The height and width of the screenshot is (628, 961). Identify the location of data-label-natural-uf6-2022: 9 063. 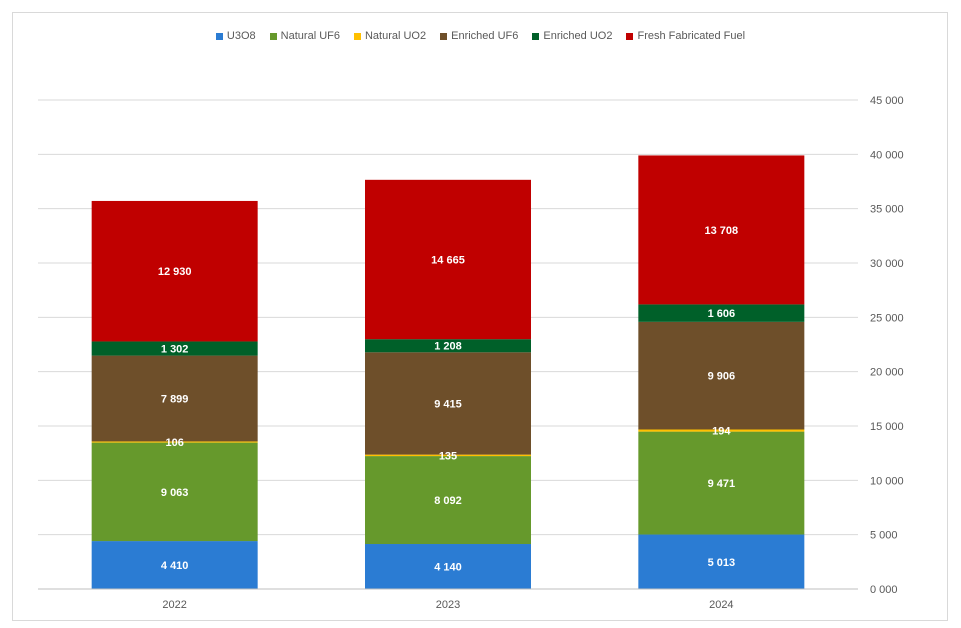
(175, 493).